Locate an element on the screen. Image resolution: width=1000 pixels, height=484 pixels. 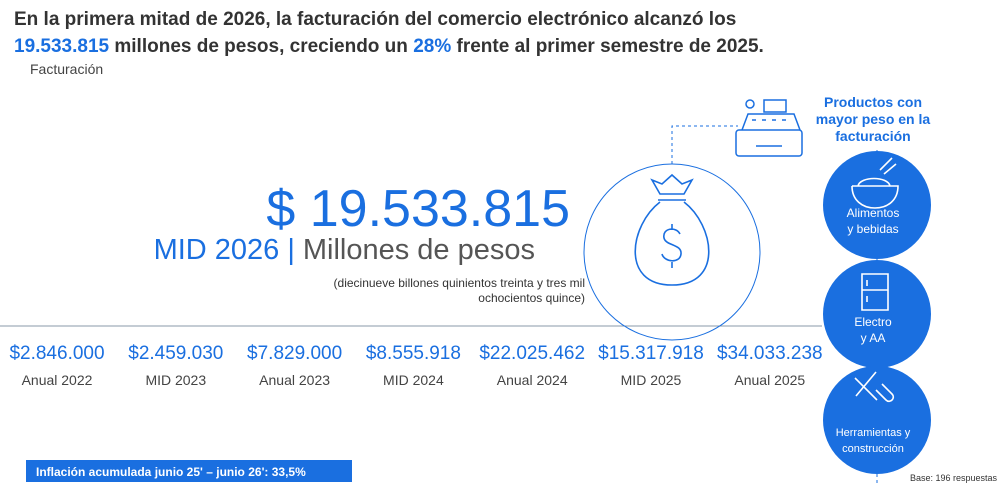
timeline-value: $22.025.462 is located at coordinates (532, 353).